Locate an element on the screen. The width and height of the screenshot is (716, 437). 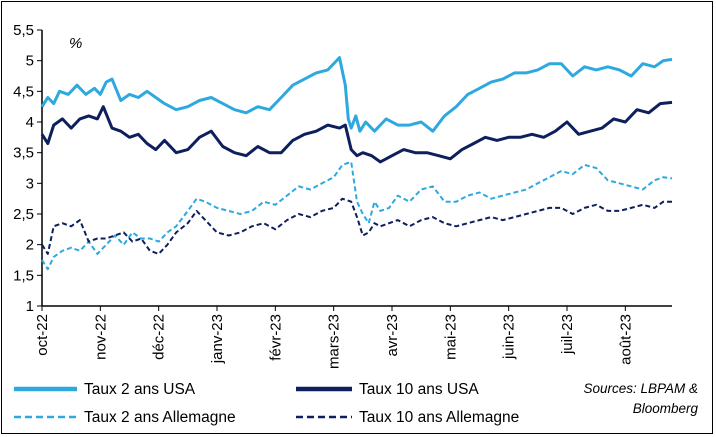
legend-item-2y-germany: Taux 2 ans Allemagne is located at coordinates (125, 417).